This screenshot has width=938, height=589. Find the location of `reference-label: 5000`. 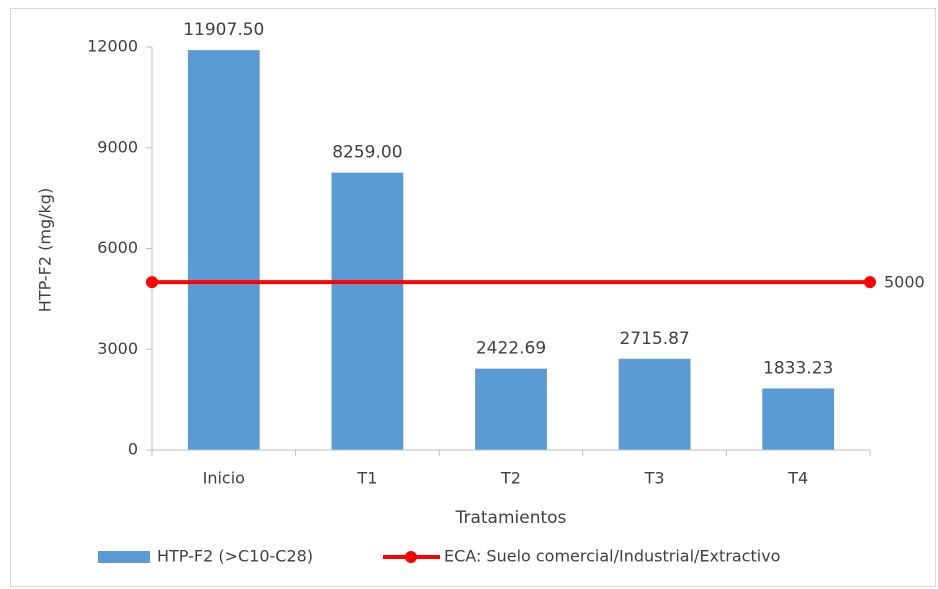

reference-label: 5000 is located at coordinates (904, 282).